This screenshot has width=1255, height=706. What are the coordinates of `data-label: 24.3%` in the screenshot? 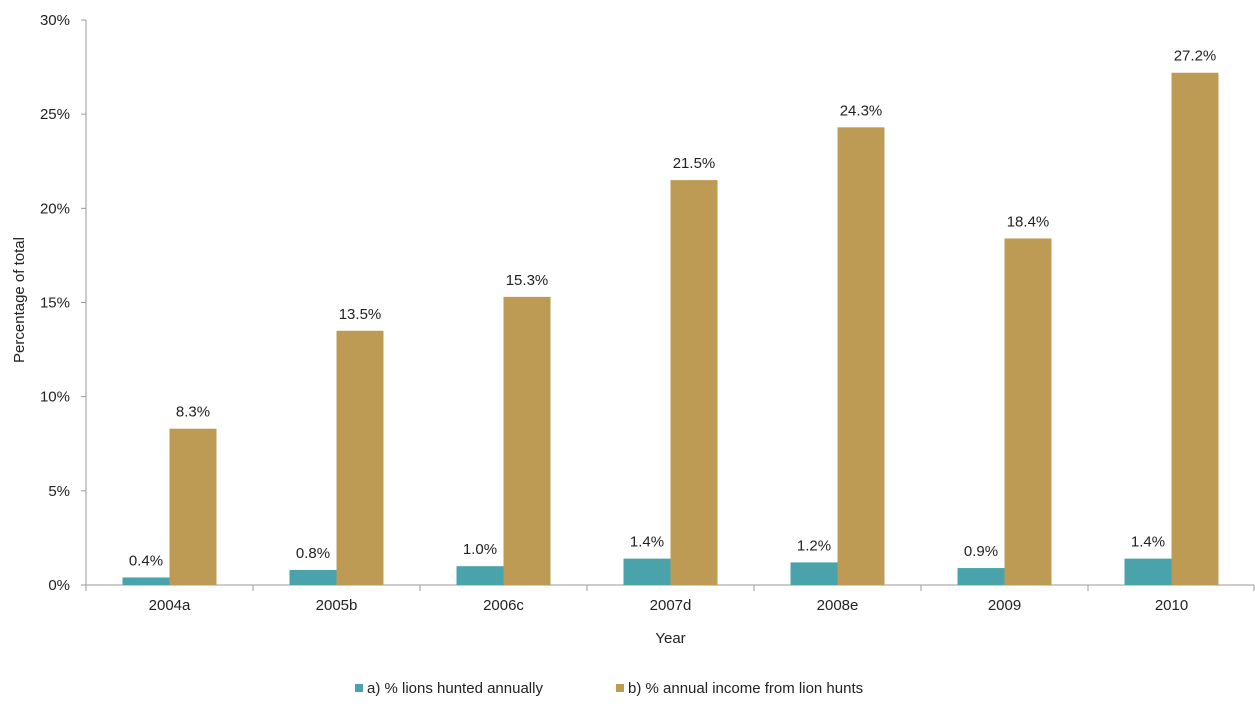 It's located at (861, 110).